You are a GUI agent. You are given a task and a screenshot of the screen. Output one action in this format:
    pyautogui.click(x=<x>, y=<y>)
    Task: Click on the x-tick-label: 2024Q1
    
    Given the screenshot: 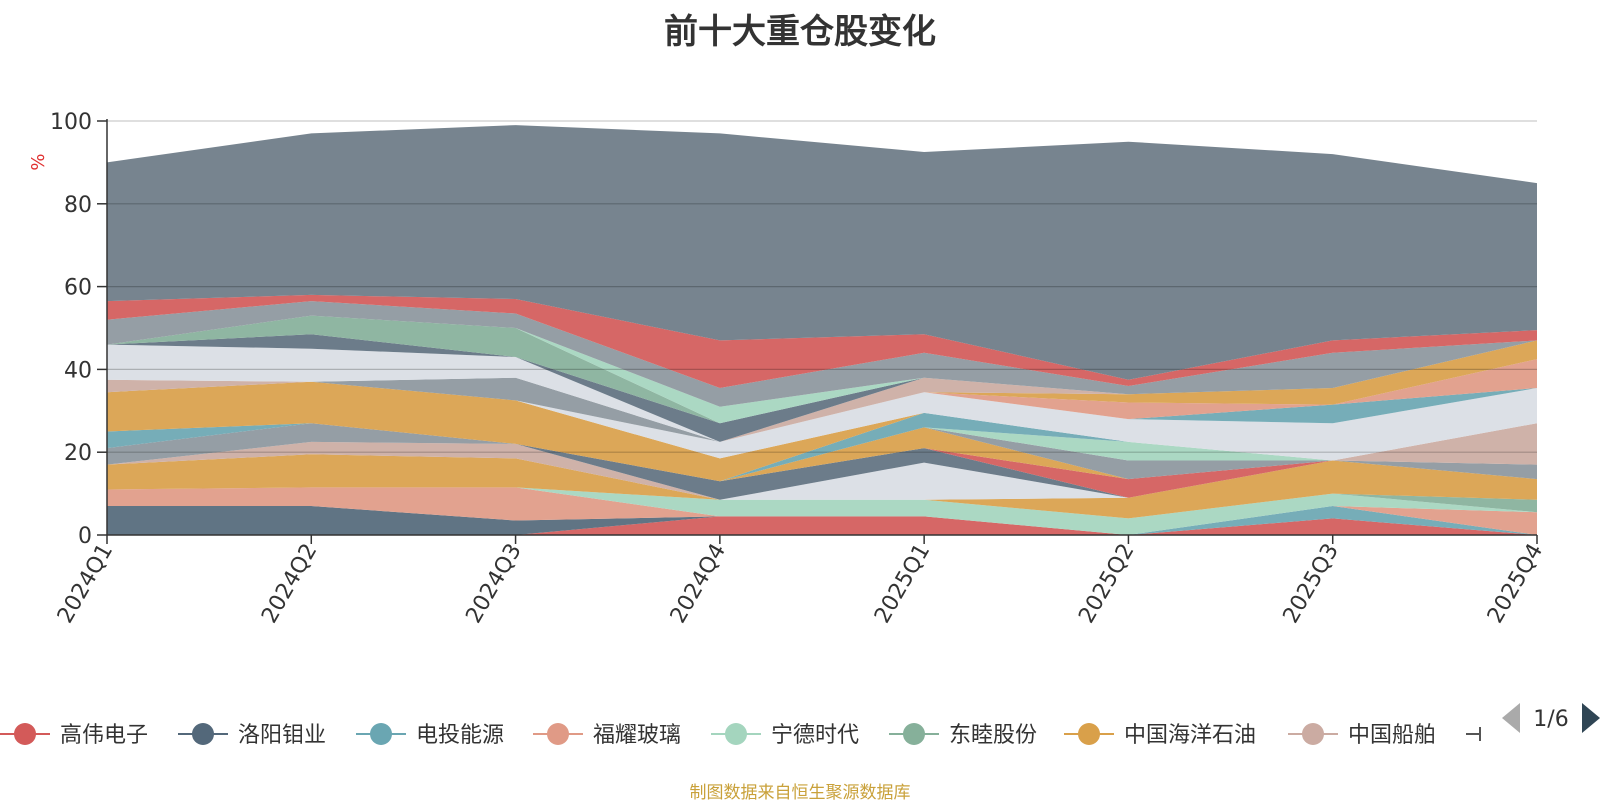 What is the action you would take?
    pyautogui.click(x=85, y=584)
    